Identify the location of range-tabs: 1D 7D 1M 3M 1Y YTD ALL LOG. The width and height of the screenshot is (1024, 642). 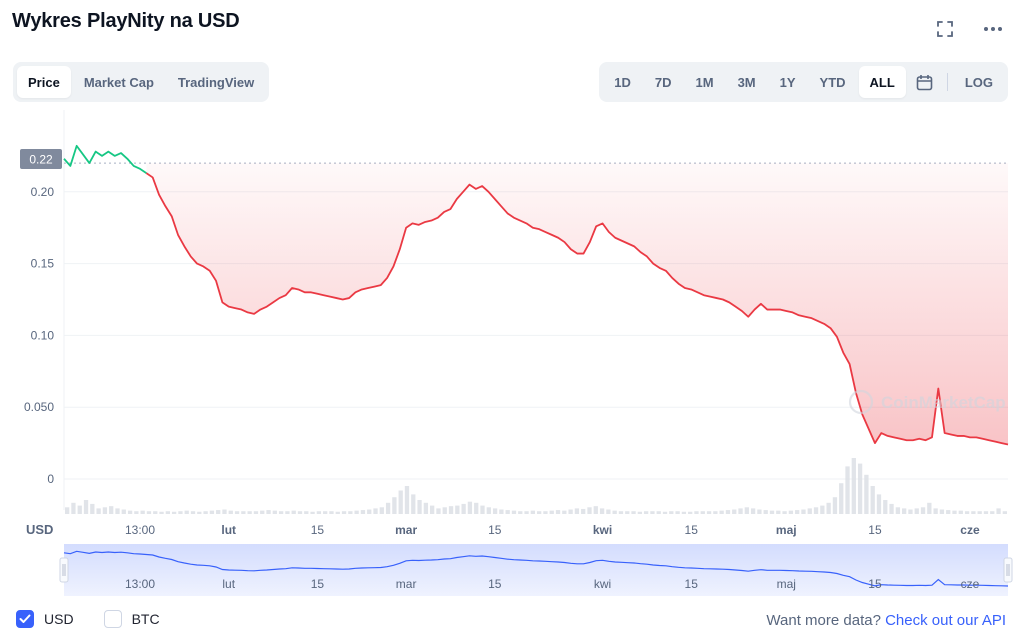
(803, 82).